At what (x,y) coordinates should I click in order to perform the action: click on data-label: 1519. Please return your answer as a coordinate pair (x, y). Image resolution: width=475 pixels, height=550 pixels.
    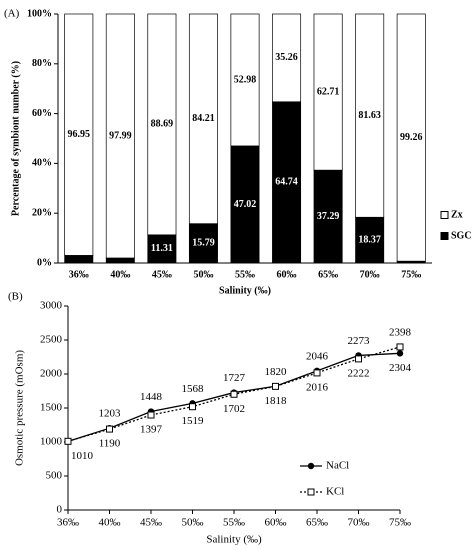
    Looking at the image, I should click on (193, 421).